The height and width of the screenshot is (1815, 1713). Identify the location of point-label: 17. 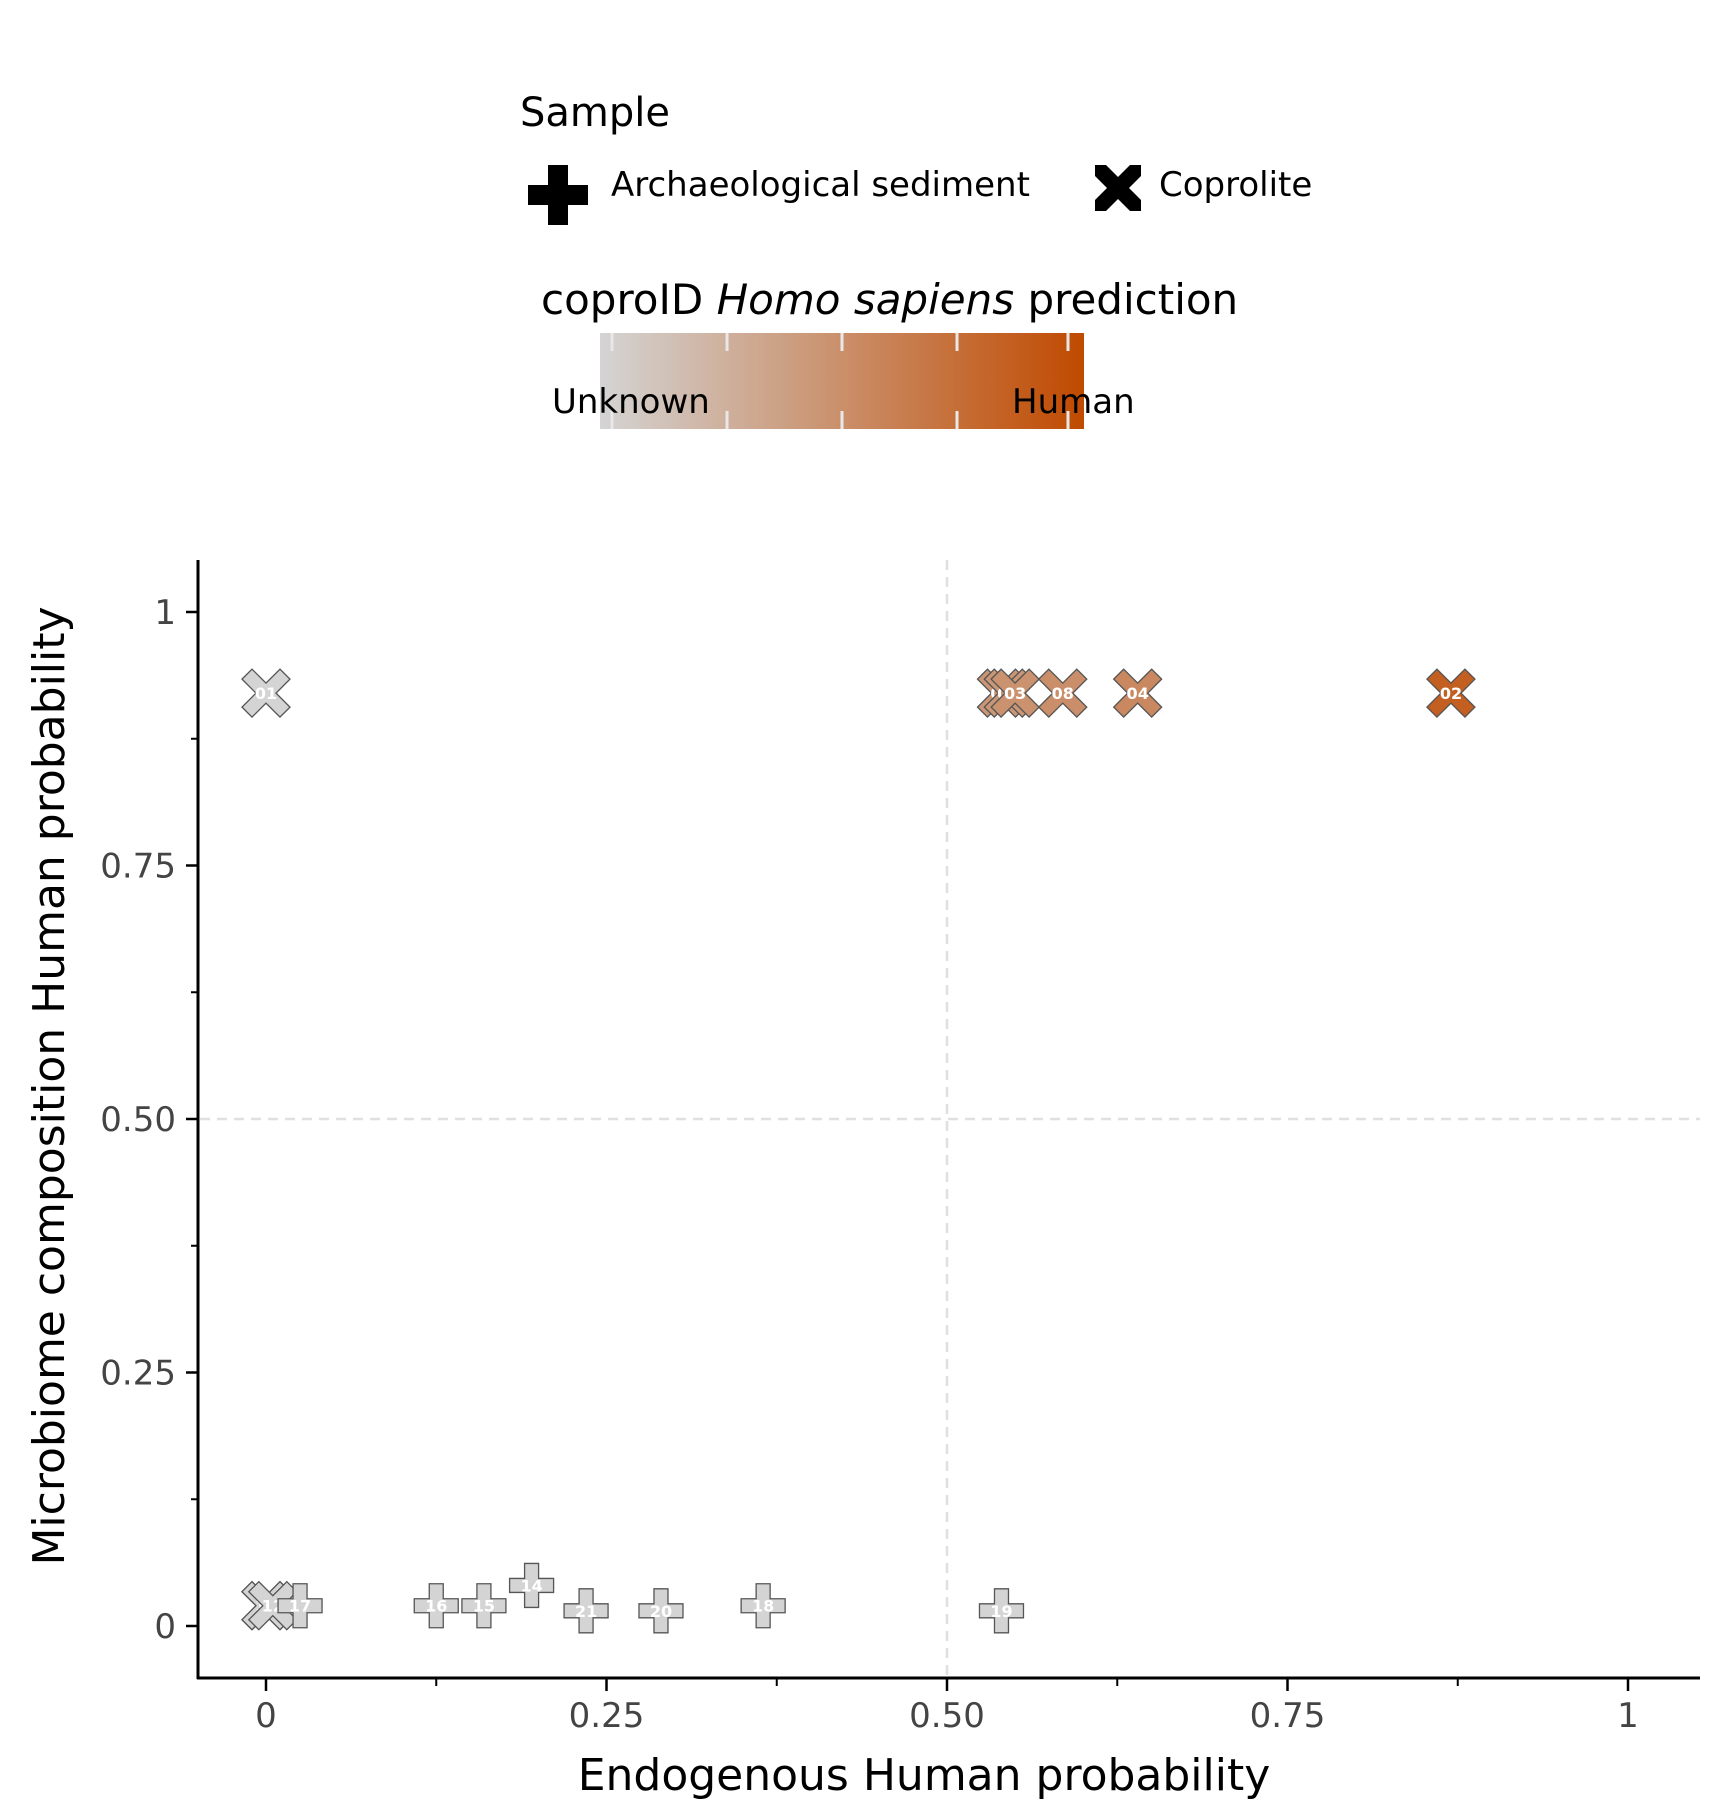
(300, 1606).